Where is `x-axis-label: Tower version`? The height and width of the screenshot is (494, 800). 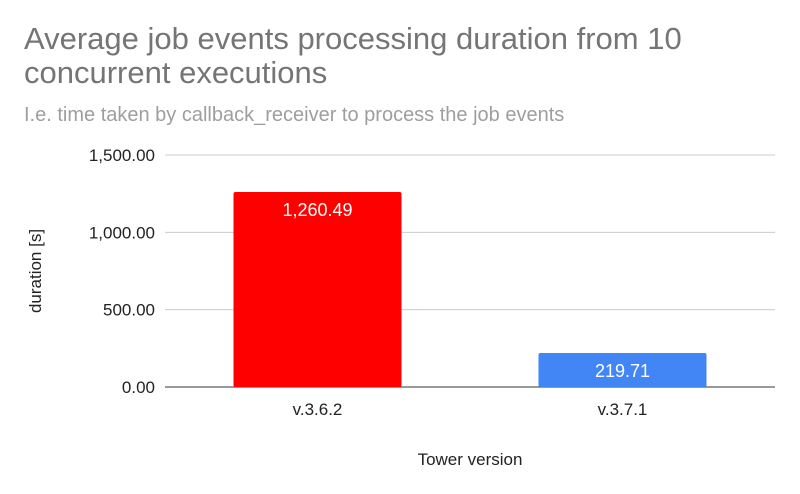
x-axis-label: Tower version is located at coordinates (470, 459).